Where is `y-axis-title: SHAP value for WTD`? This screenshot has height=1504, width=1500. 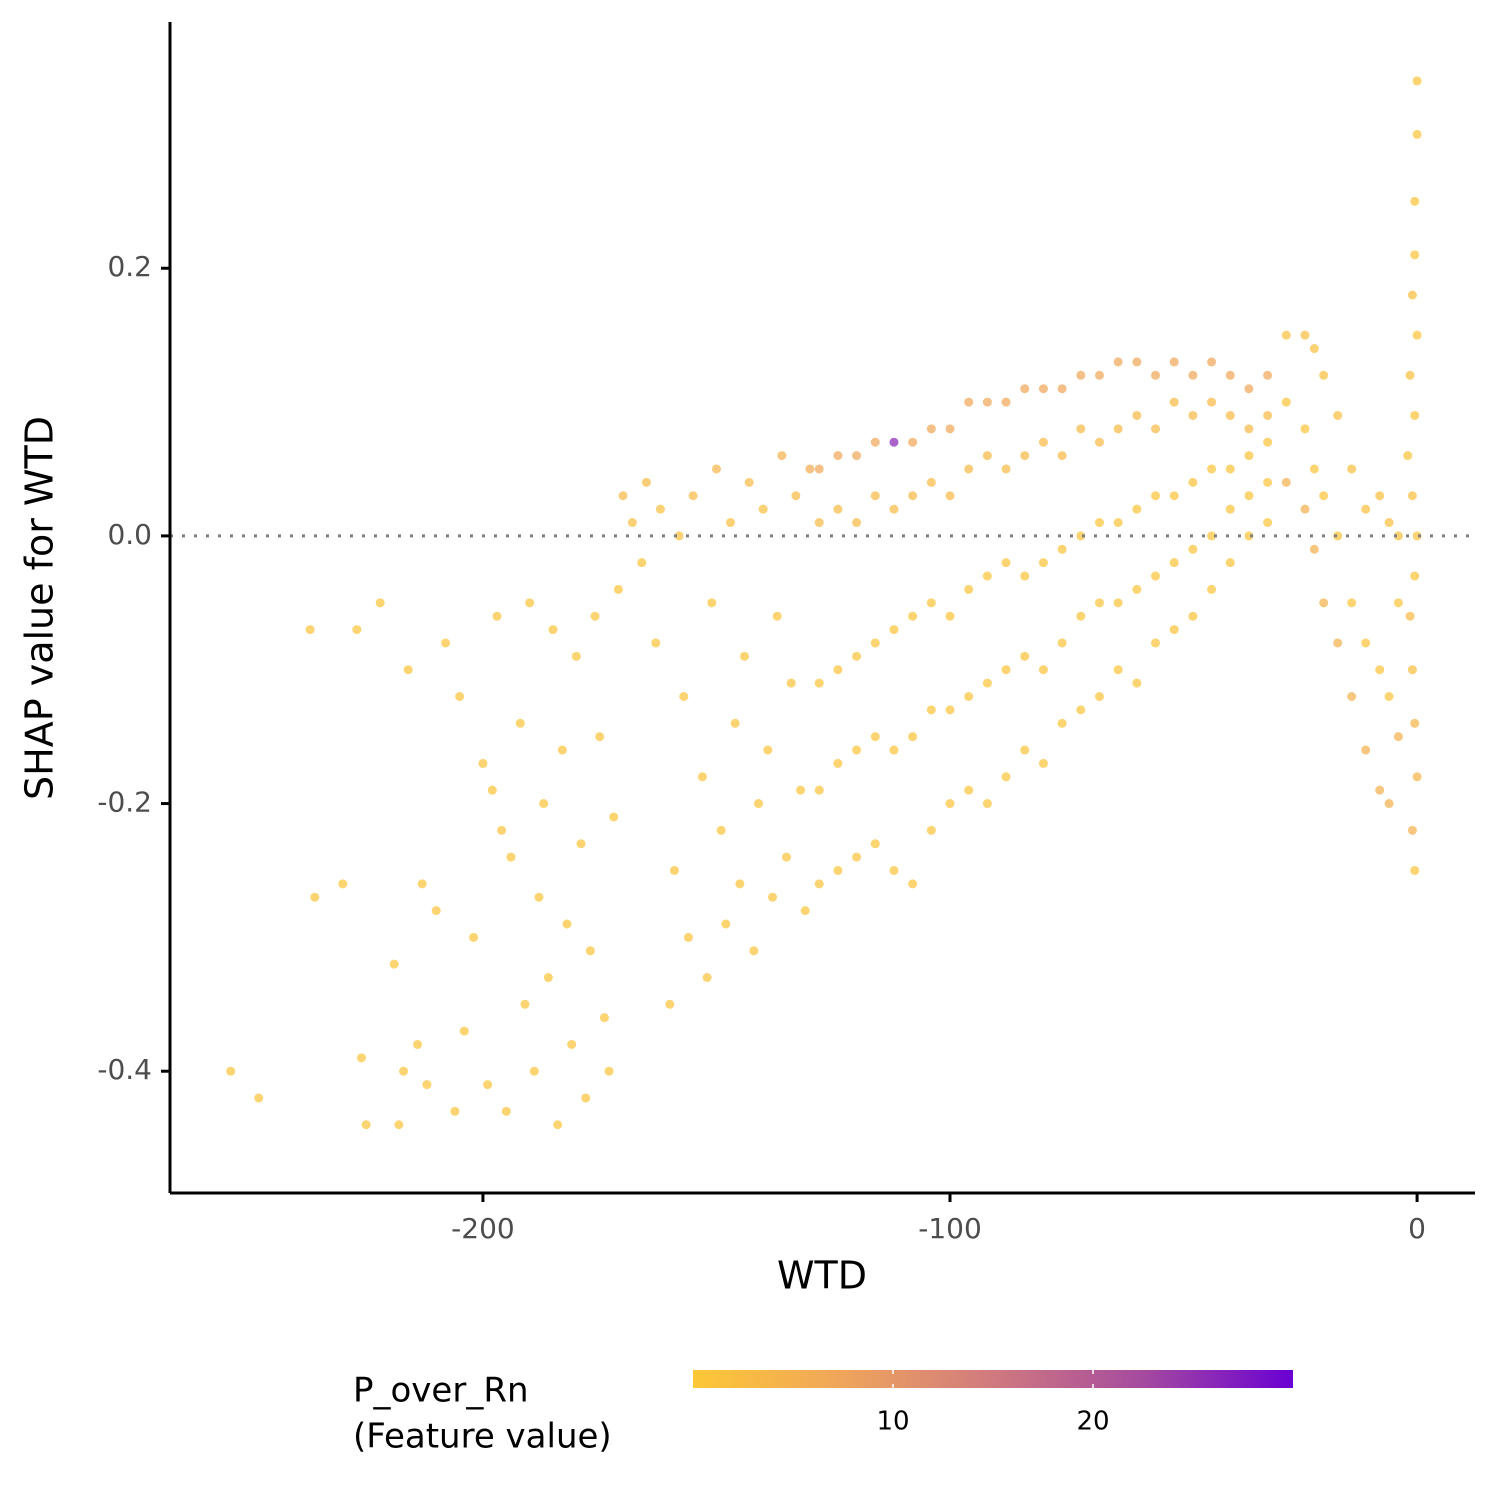 y-axis-title: SHAP value for WTD is located at coordinates (40, 608).